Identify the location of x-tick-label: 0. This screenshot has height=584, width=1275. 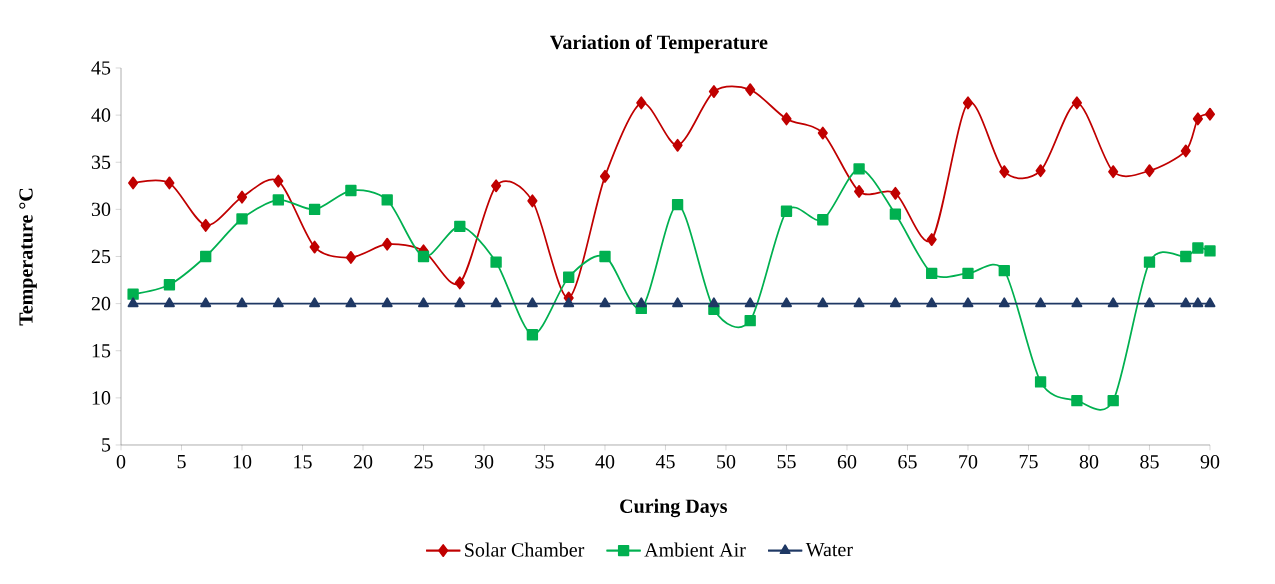
(121, 462).